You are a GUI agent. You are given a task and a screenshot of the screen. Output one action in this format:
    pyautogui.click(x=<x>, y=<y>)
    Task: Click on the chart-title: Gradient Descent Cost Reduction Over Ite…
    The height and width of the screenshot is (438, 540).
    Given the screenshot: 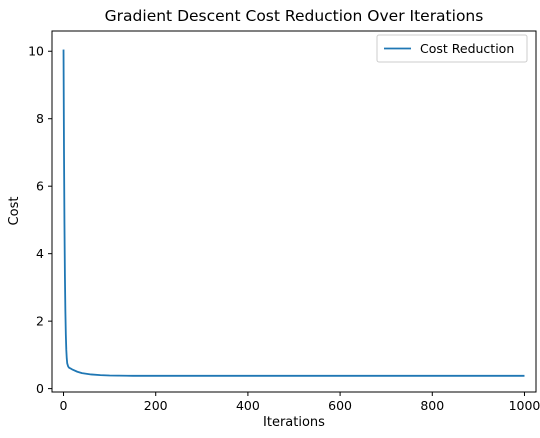 What is the action you would take?
    pyautogui.click(x=294, y=16)
    